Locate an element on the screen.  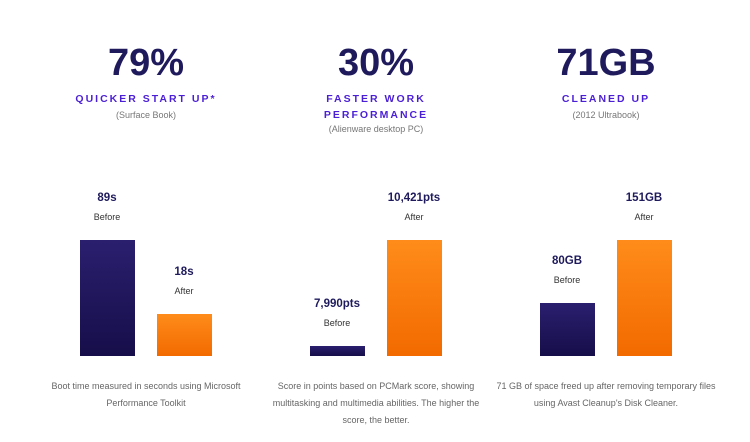
headline-stat: 71GB is located at coordinates (606, 63).